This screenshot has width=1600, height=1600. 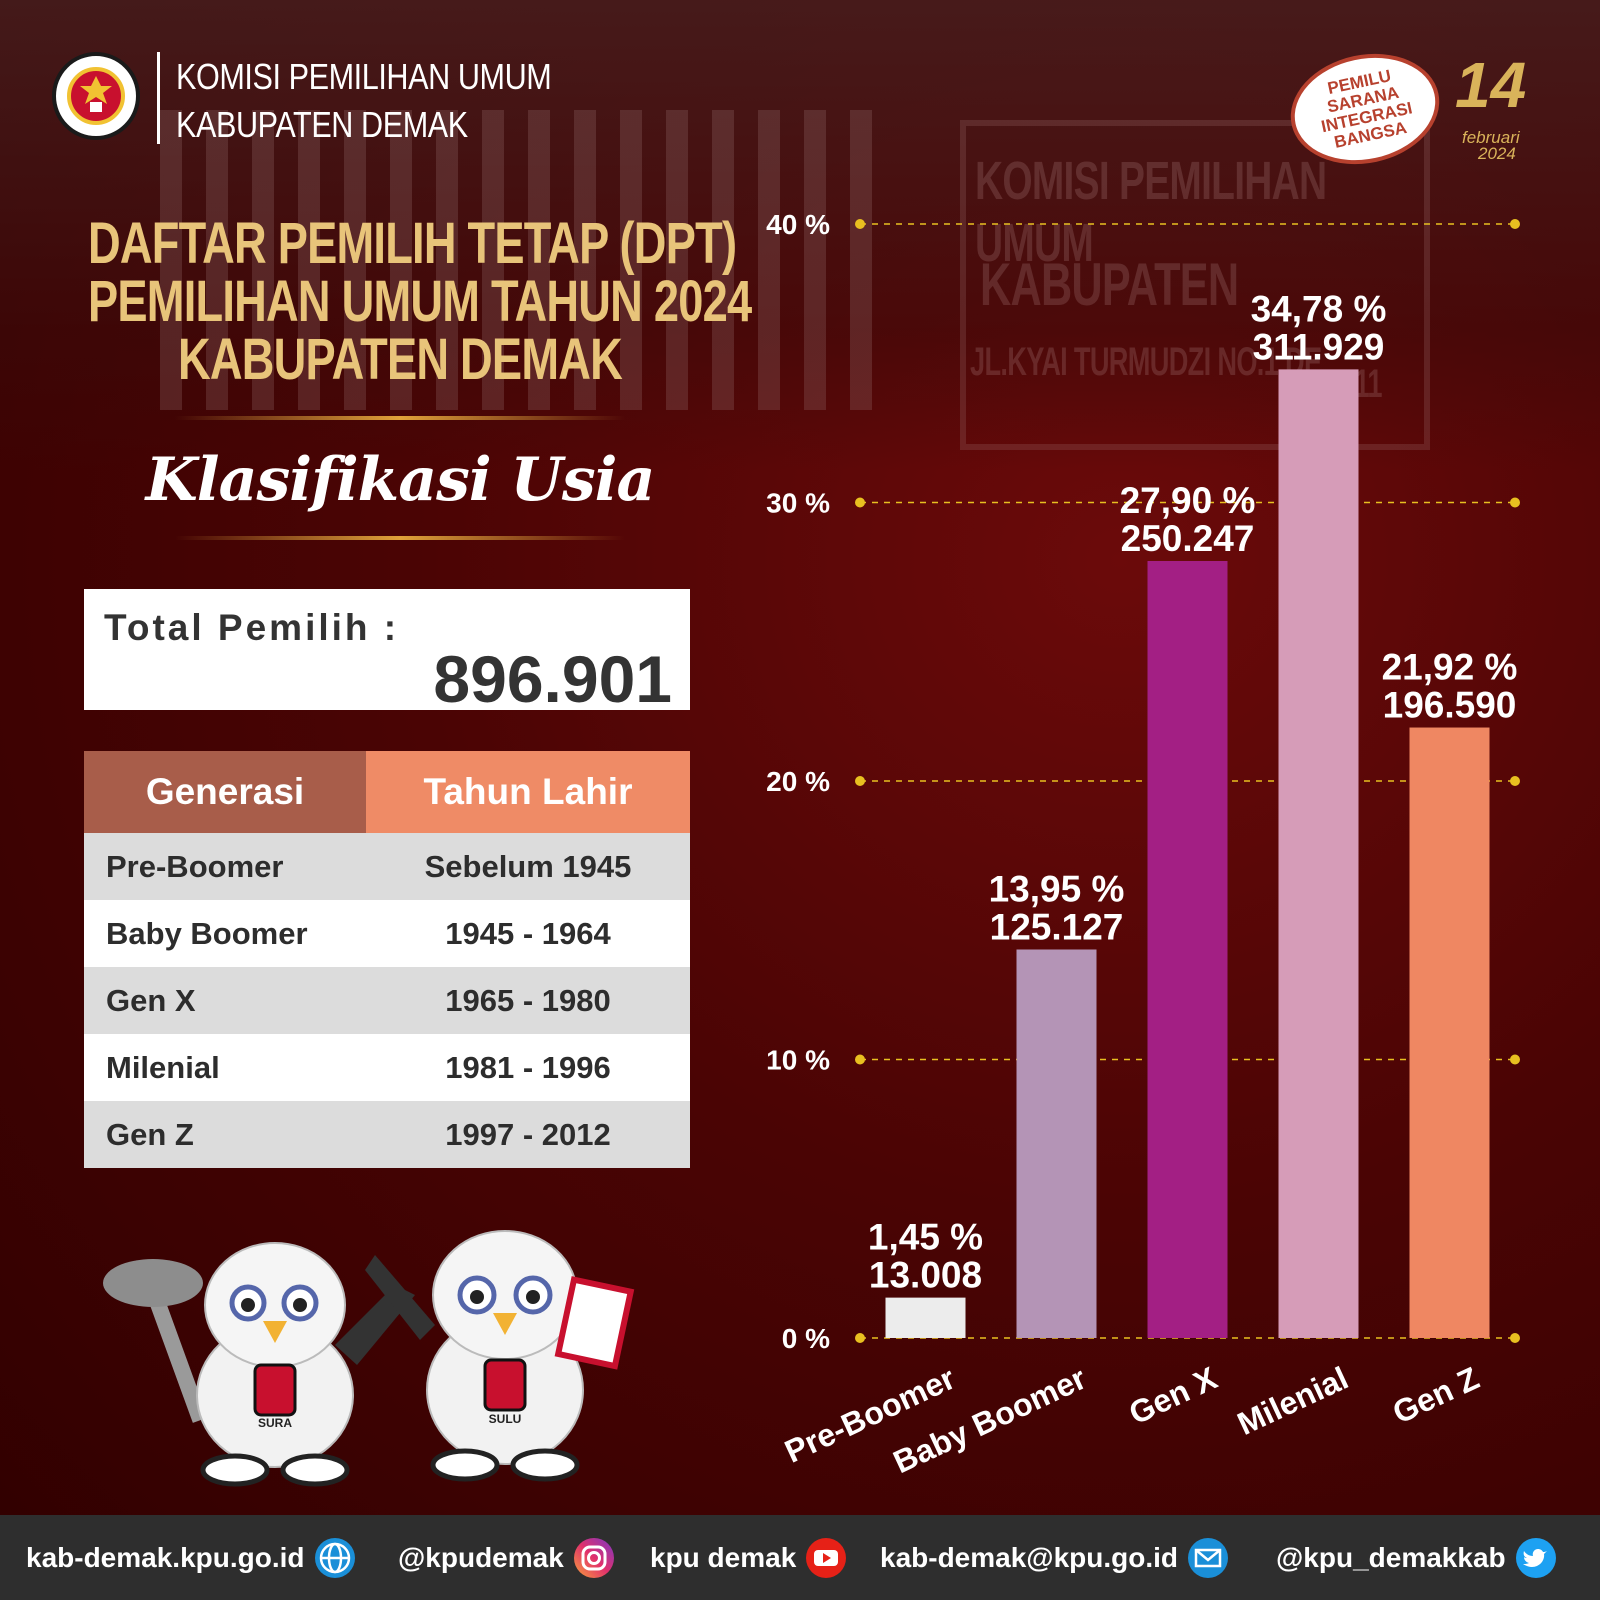 What do you see at coordinates (925, 1237) in the screenshot?
I see `bar-percent-label: 1,45 %` at bounding box center [925, 1237].